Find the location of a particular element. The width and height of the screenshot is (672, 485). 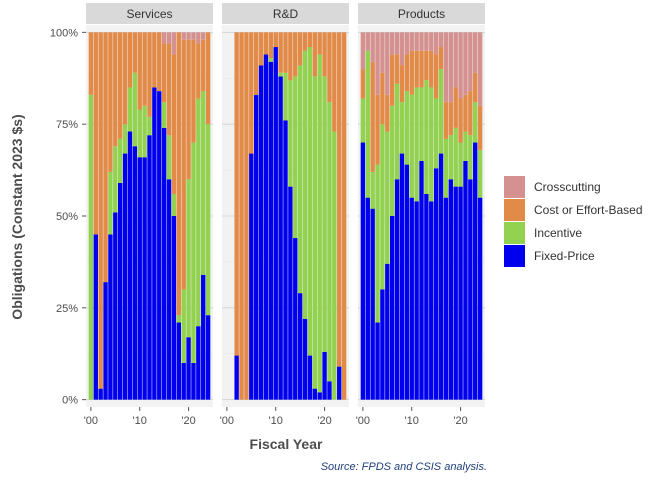

bar-cost-or-effort-based-2016 is located at coordinates (441, 58).